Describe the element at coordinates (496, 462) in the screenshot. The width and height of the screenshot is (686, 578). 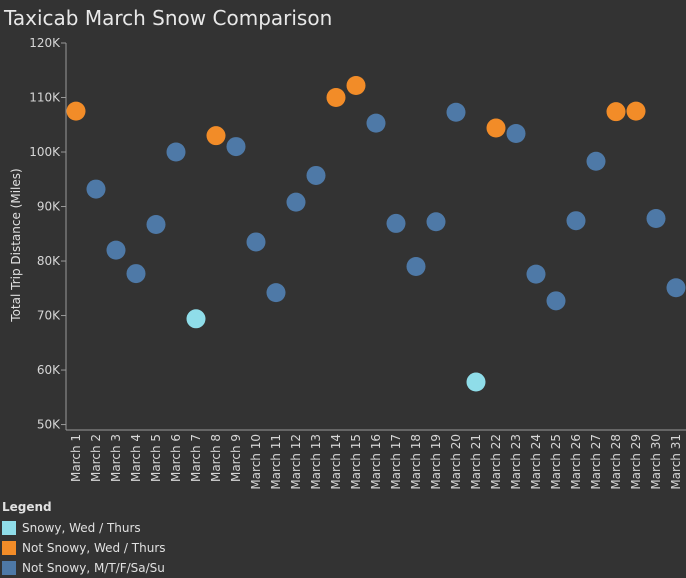
I see `x-tick-label: March 22` at that location.